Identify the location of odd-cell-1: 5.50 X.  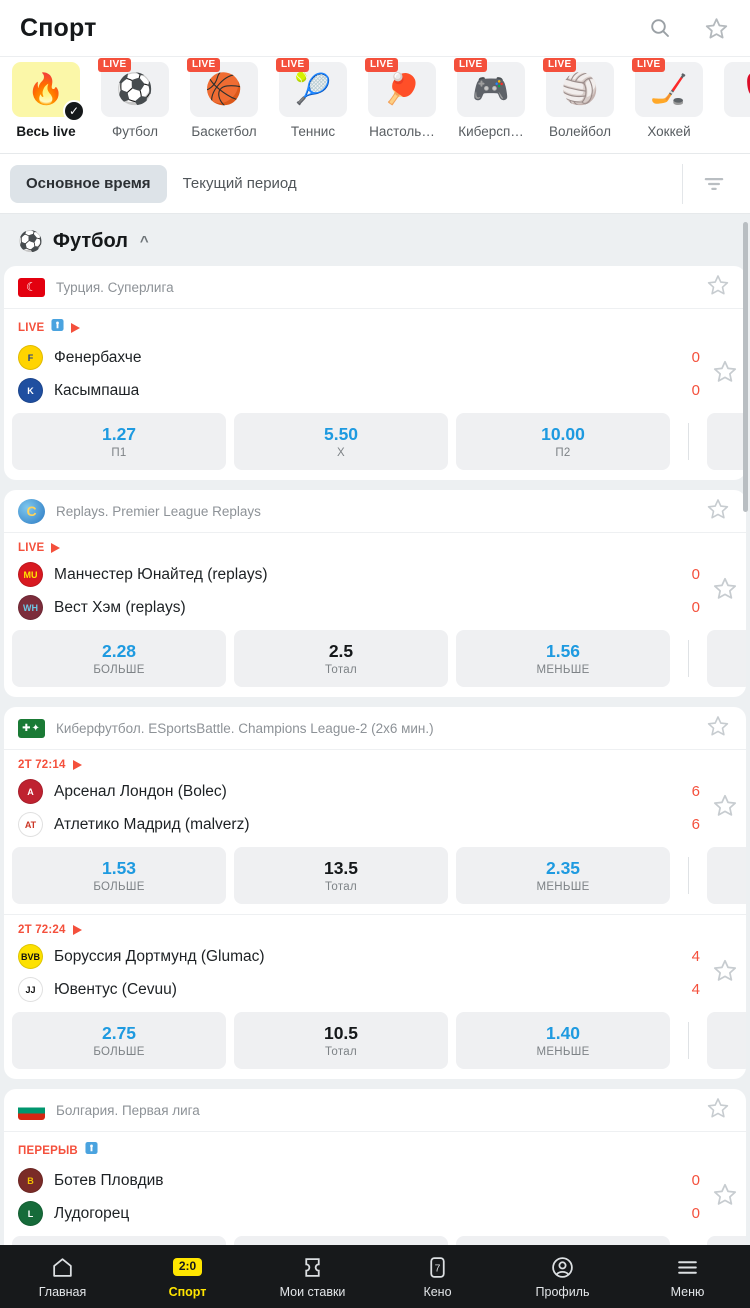
(341, 441).